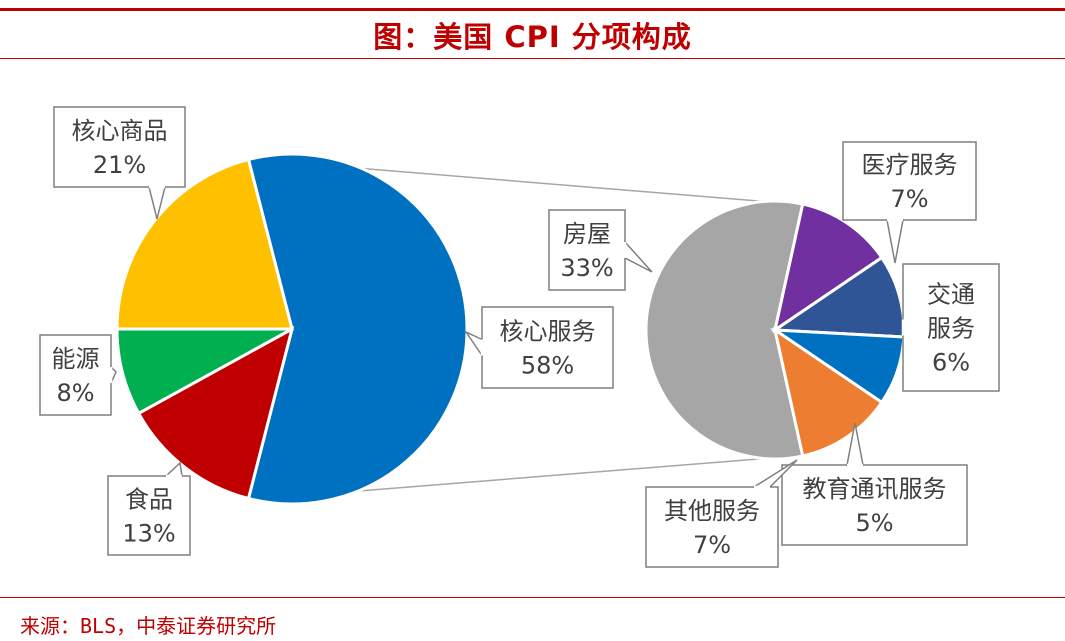 This screenshot has width=1065, height=641. I want to click on bottom-rule, so click(532, 597).